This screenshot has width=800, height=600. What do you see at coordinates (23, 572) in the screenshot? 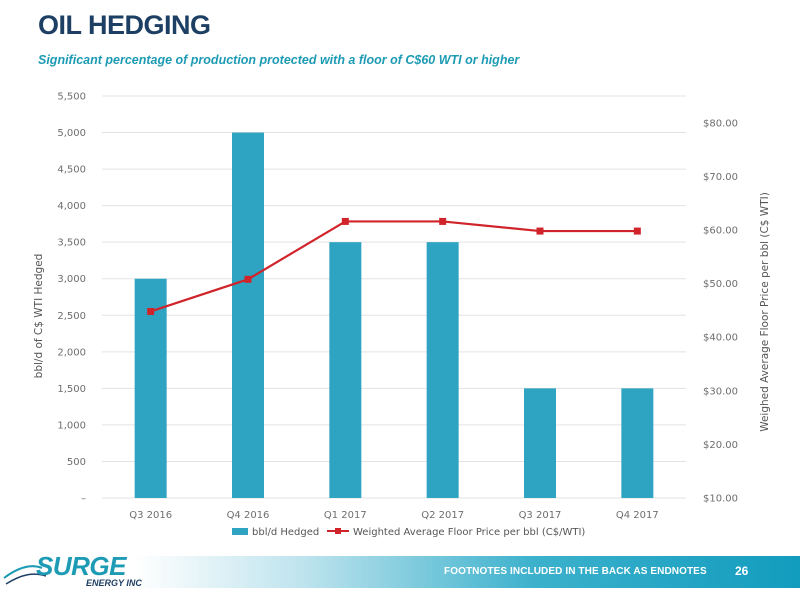
I see `logo-swoosh-icon` at bounding box center [23, 572].